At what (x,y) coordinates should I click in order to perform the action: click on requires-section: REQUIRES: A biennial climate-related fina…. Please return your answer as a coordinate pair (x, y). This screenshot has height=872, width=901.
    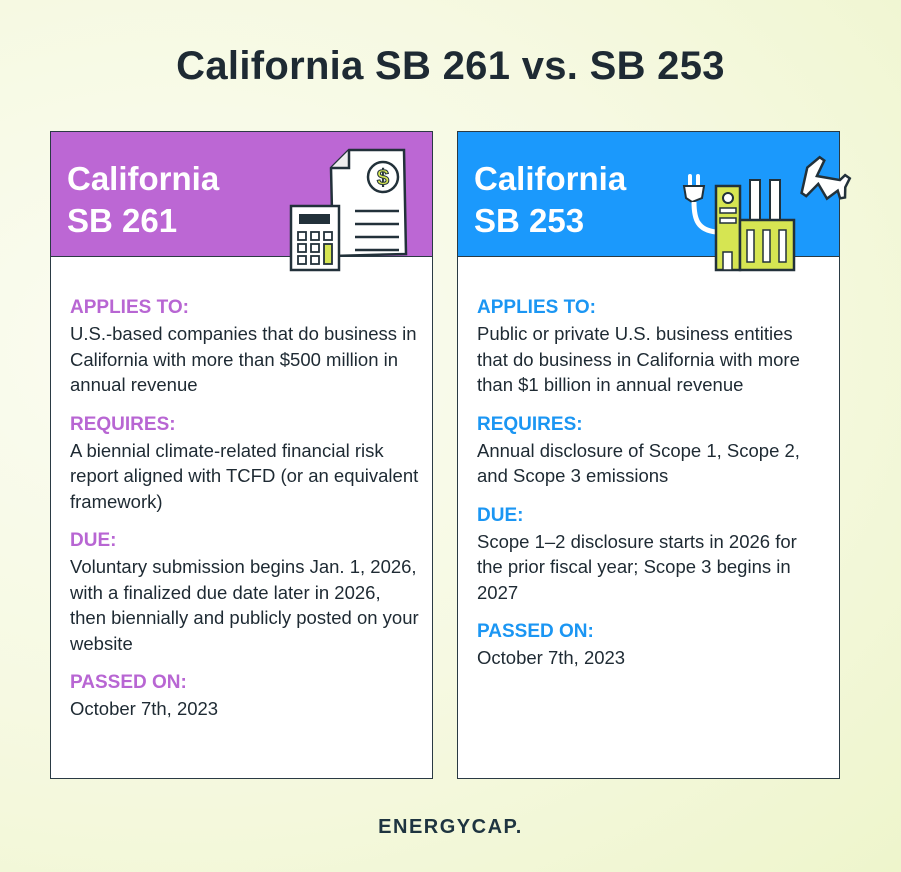
    Looking at the image, I should click on (245, 463).